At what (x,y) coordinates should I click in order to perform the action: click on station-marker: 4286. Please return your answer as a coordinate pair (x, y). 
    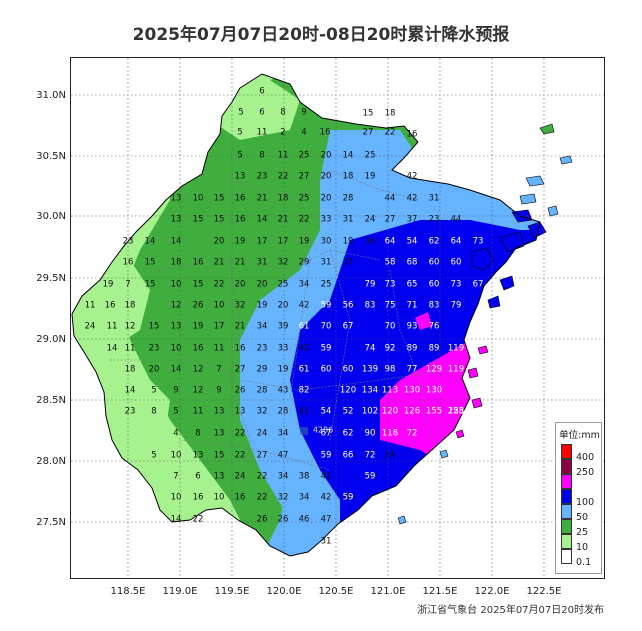
    Looking at the image, I should click on (316, 430).